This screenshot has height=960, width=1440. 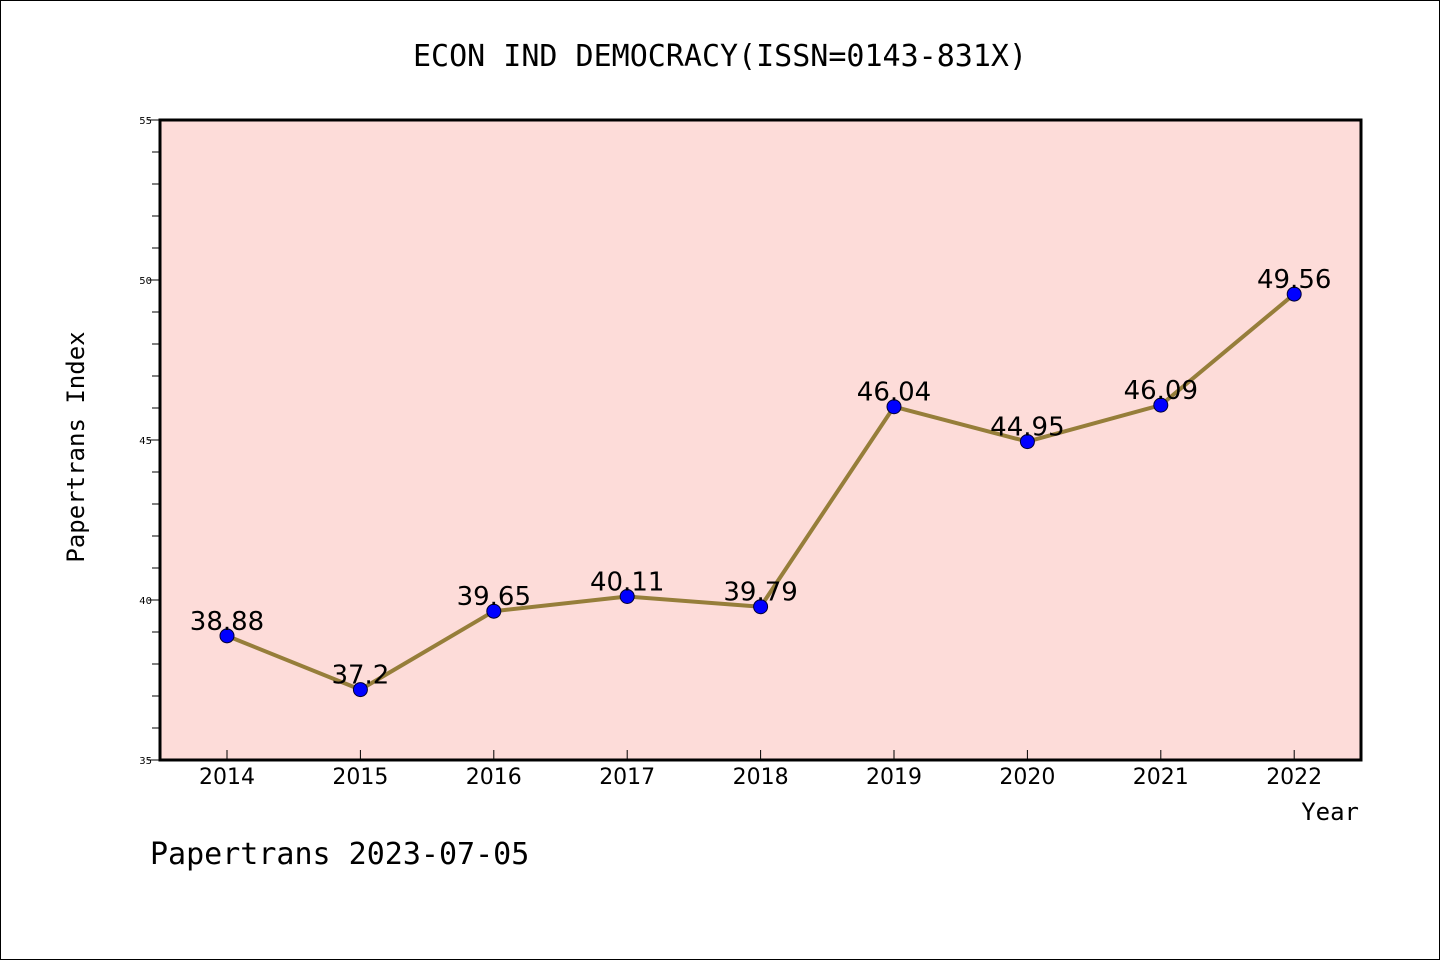 What do you see at coordinates (339, 854) in the screenshot?
I see `footer-text: Papertrans 2023-07-05` at bounding box center [339, 854].